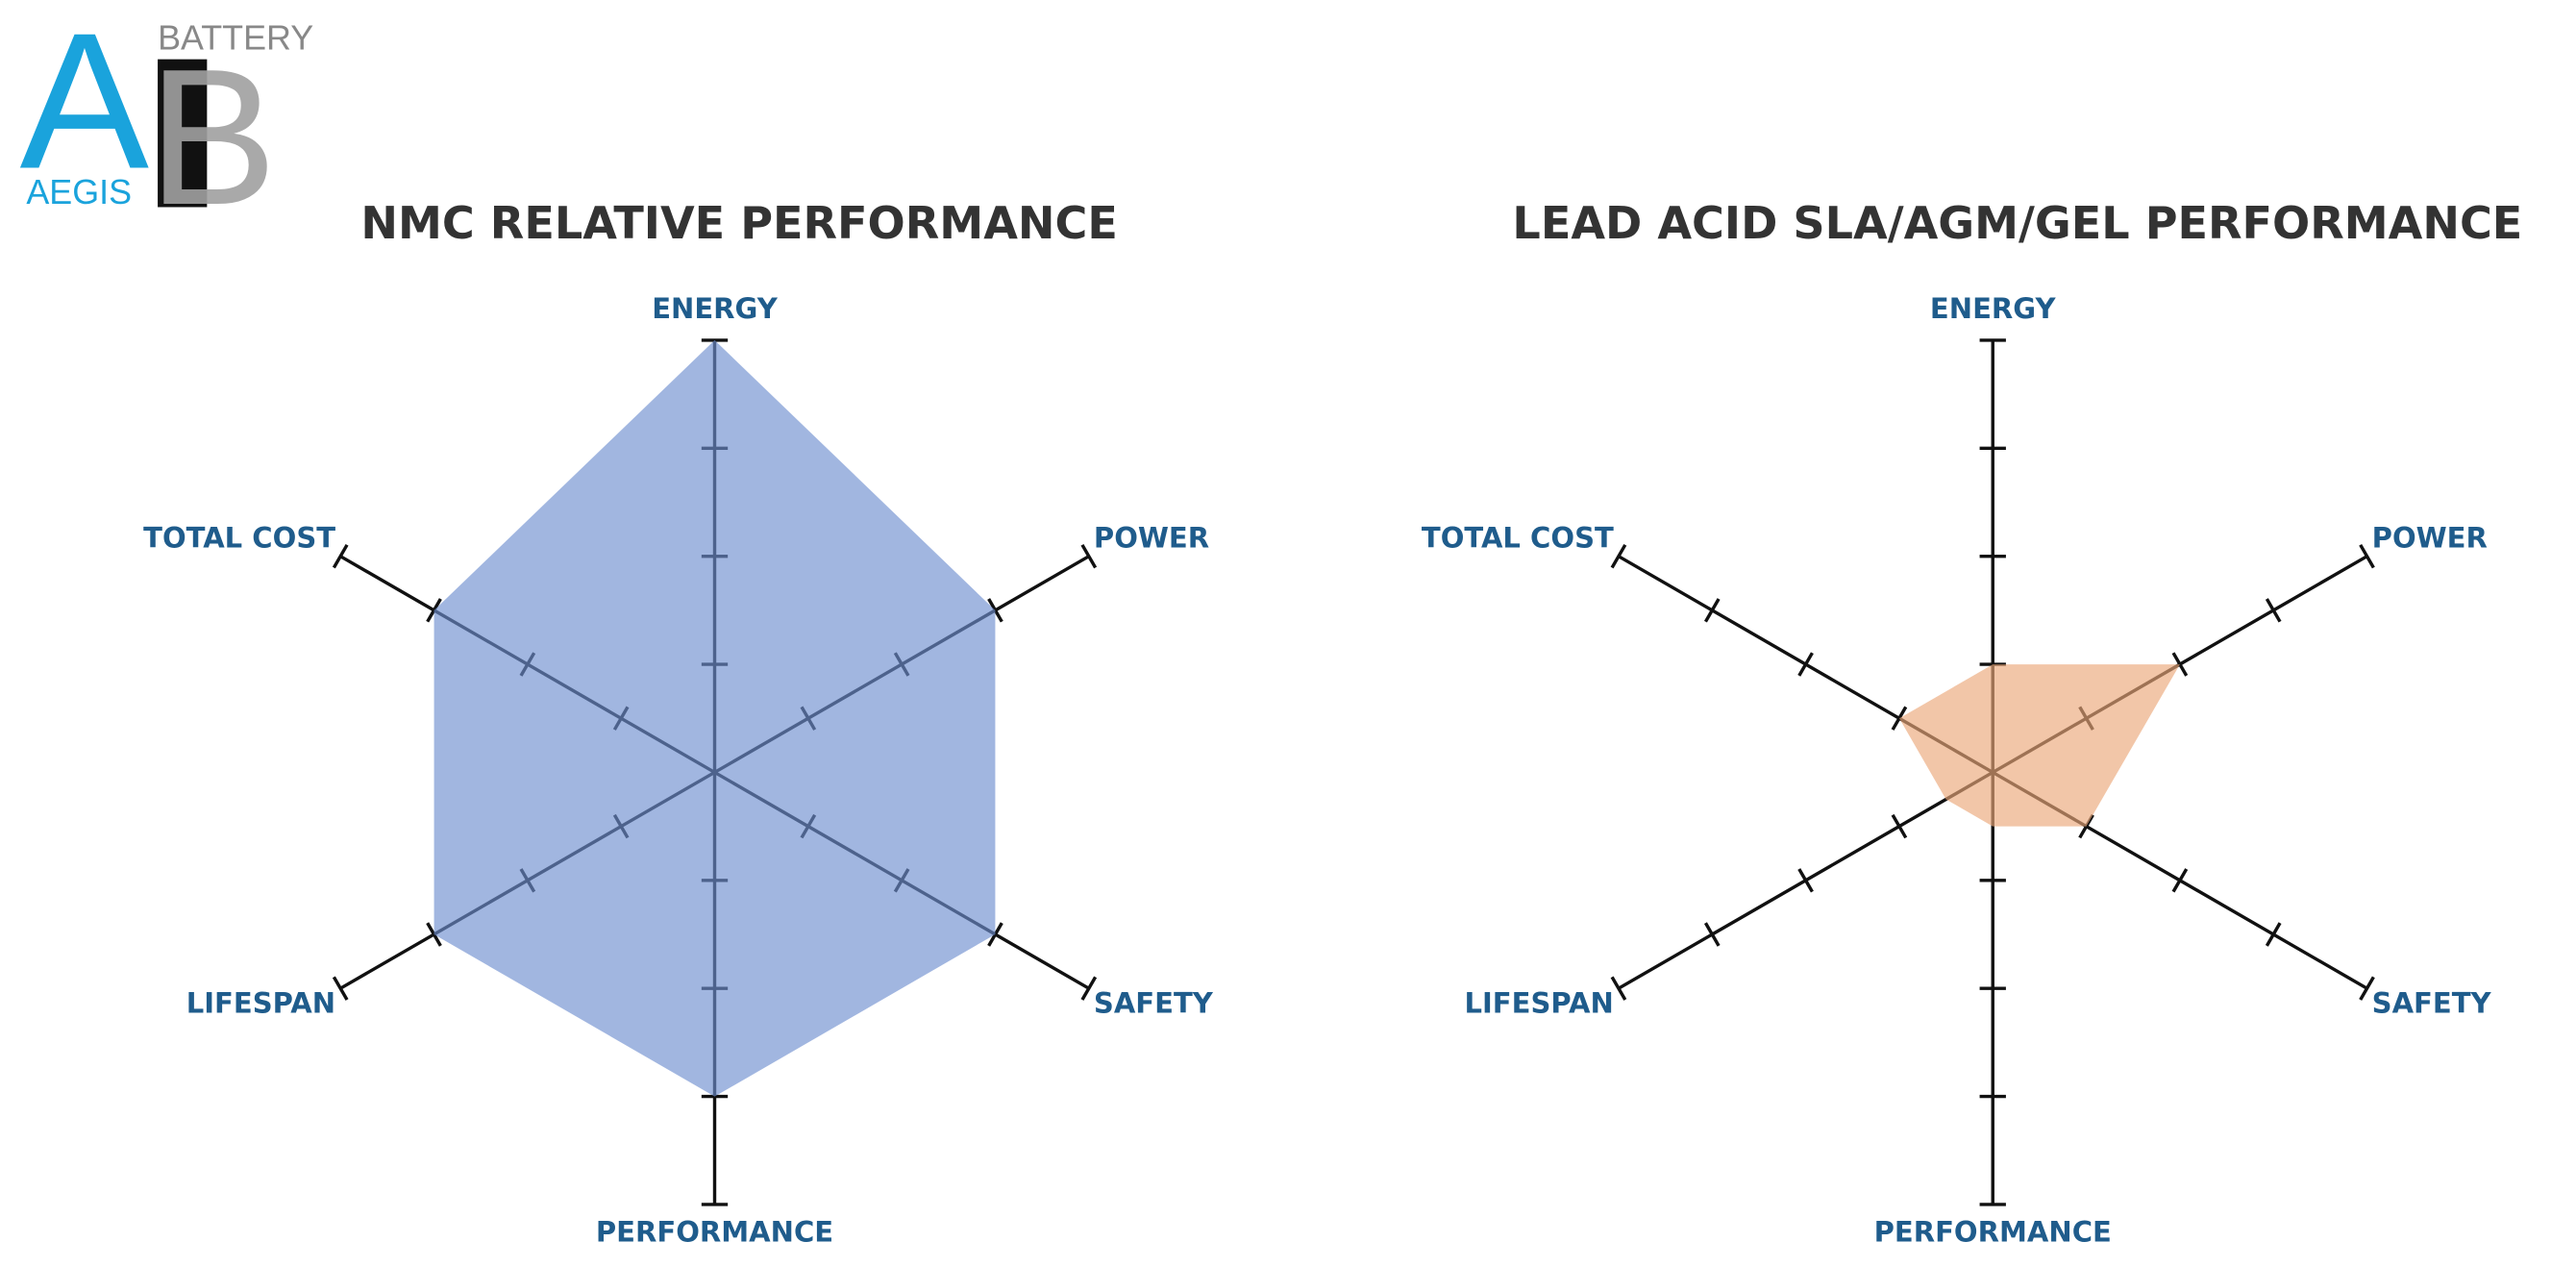 This screenshot has width=2576, height=1267. What do you see at coordinates (183, 134) in the screenshot?
I see `logo-bar` at bounding box center [183, 134].